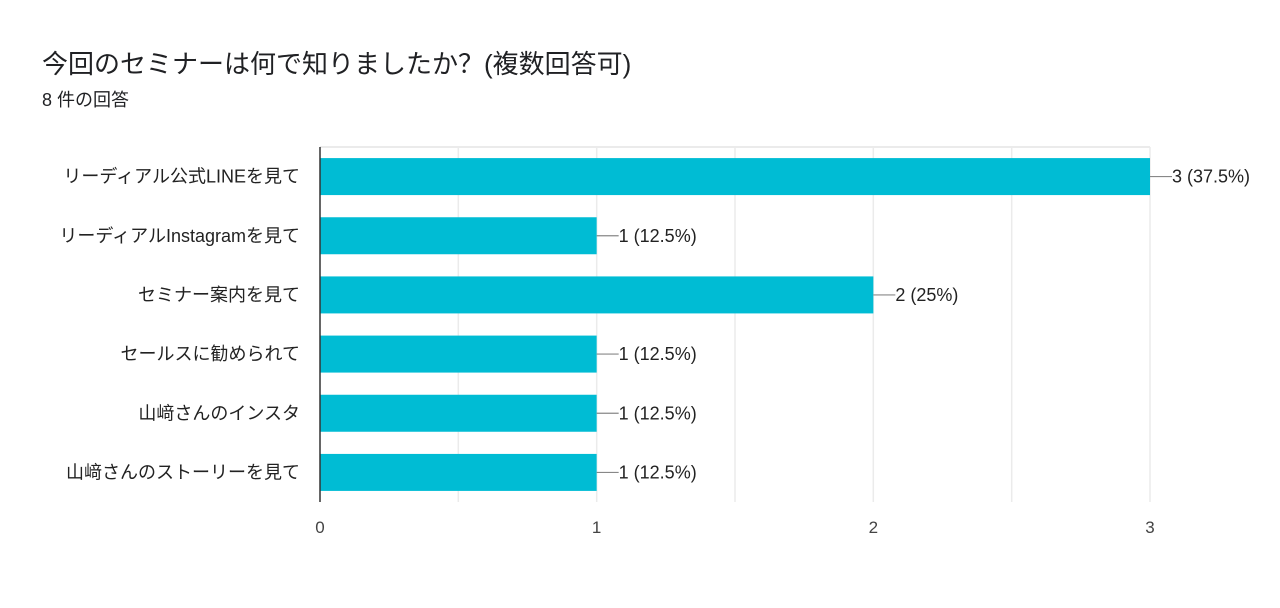 The image size is (1280, 608). Describe the element at coordinates (596, 527) in the screenshot. I see `x-tick-label: 1` at that location.